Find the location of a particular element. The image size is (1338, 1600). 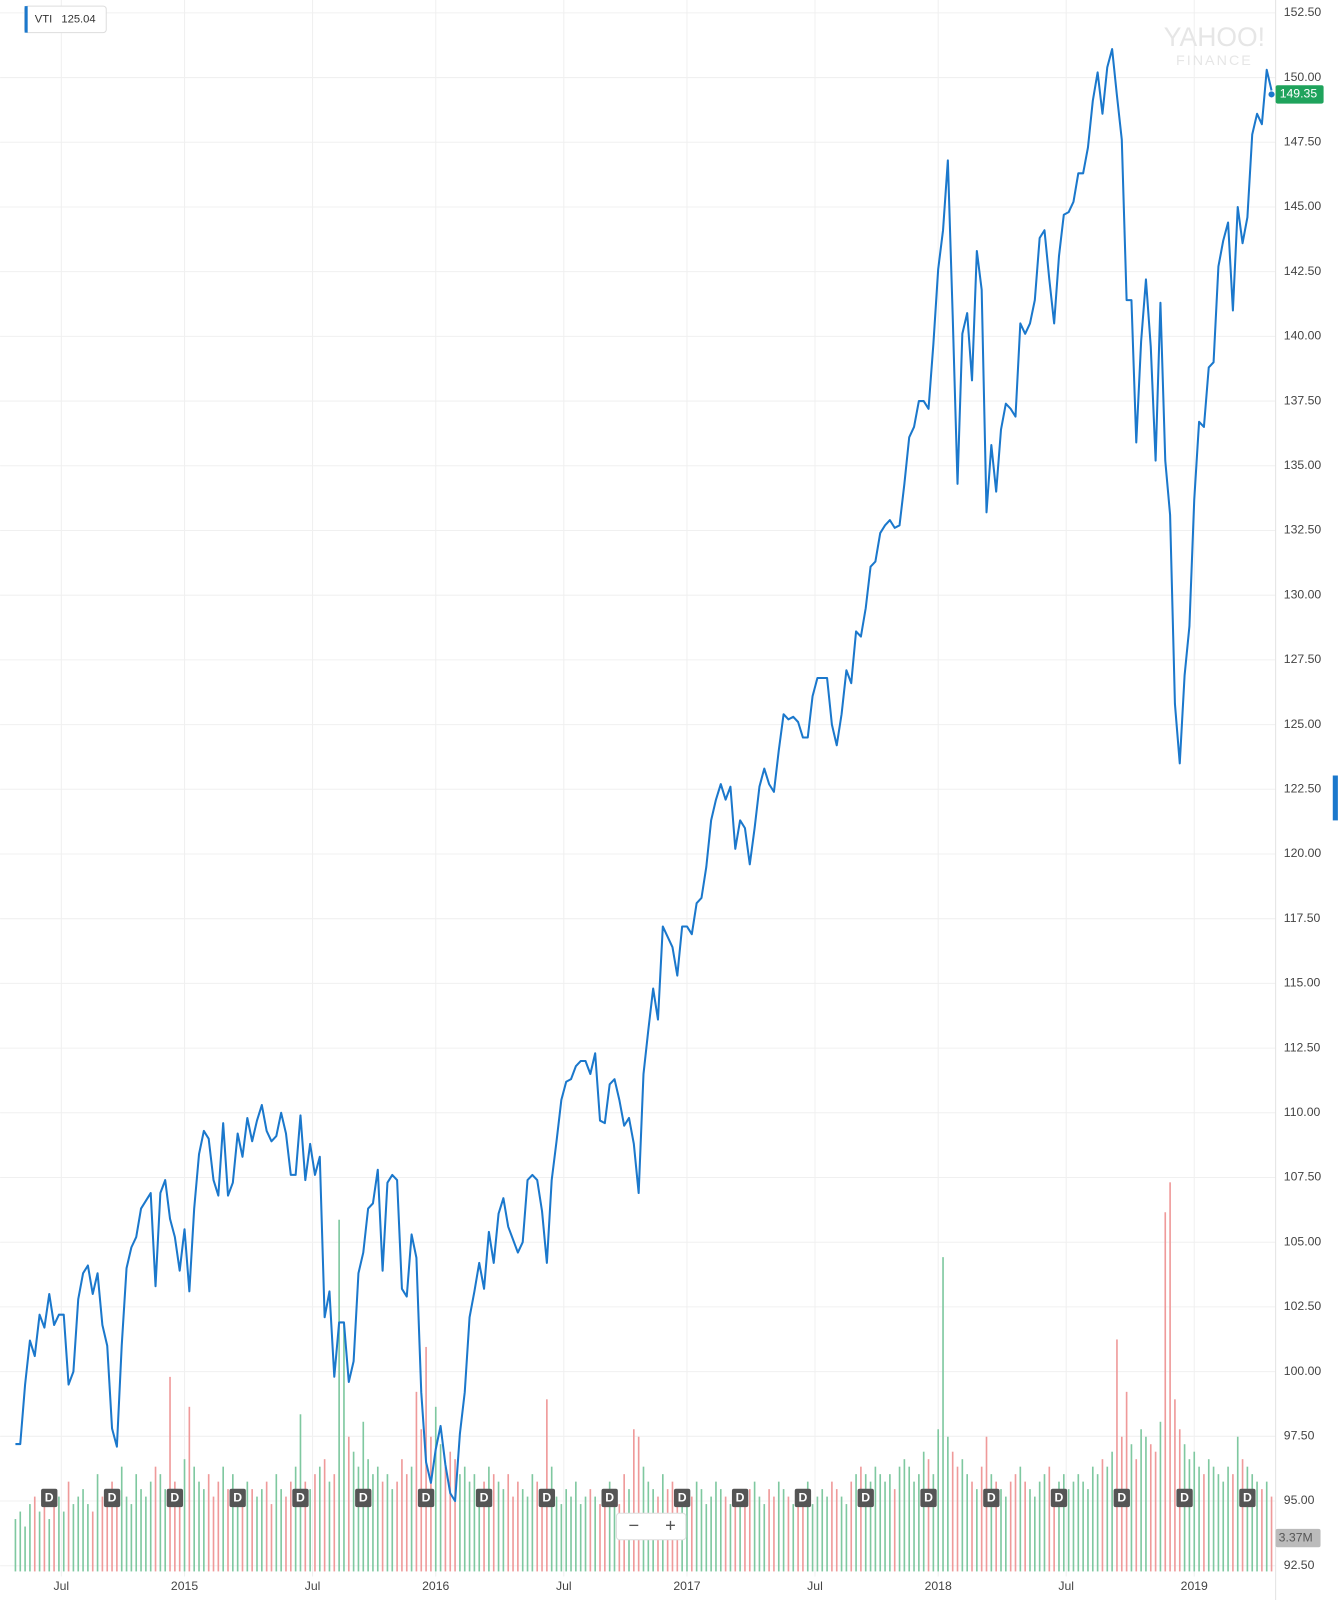

legend-value: 125.04 is located at coordinates (78, 19).